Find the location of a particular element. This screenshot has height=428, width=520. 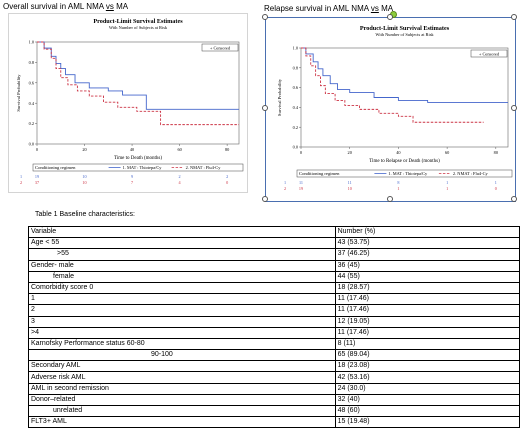

series-line is located at coordinates (138, 83).